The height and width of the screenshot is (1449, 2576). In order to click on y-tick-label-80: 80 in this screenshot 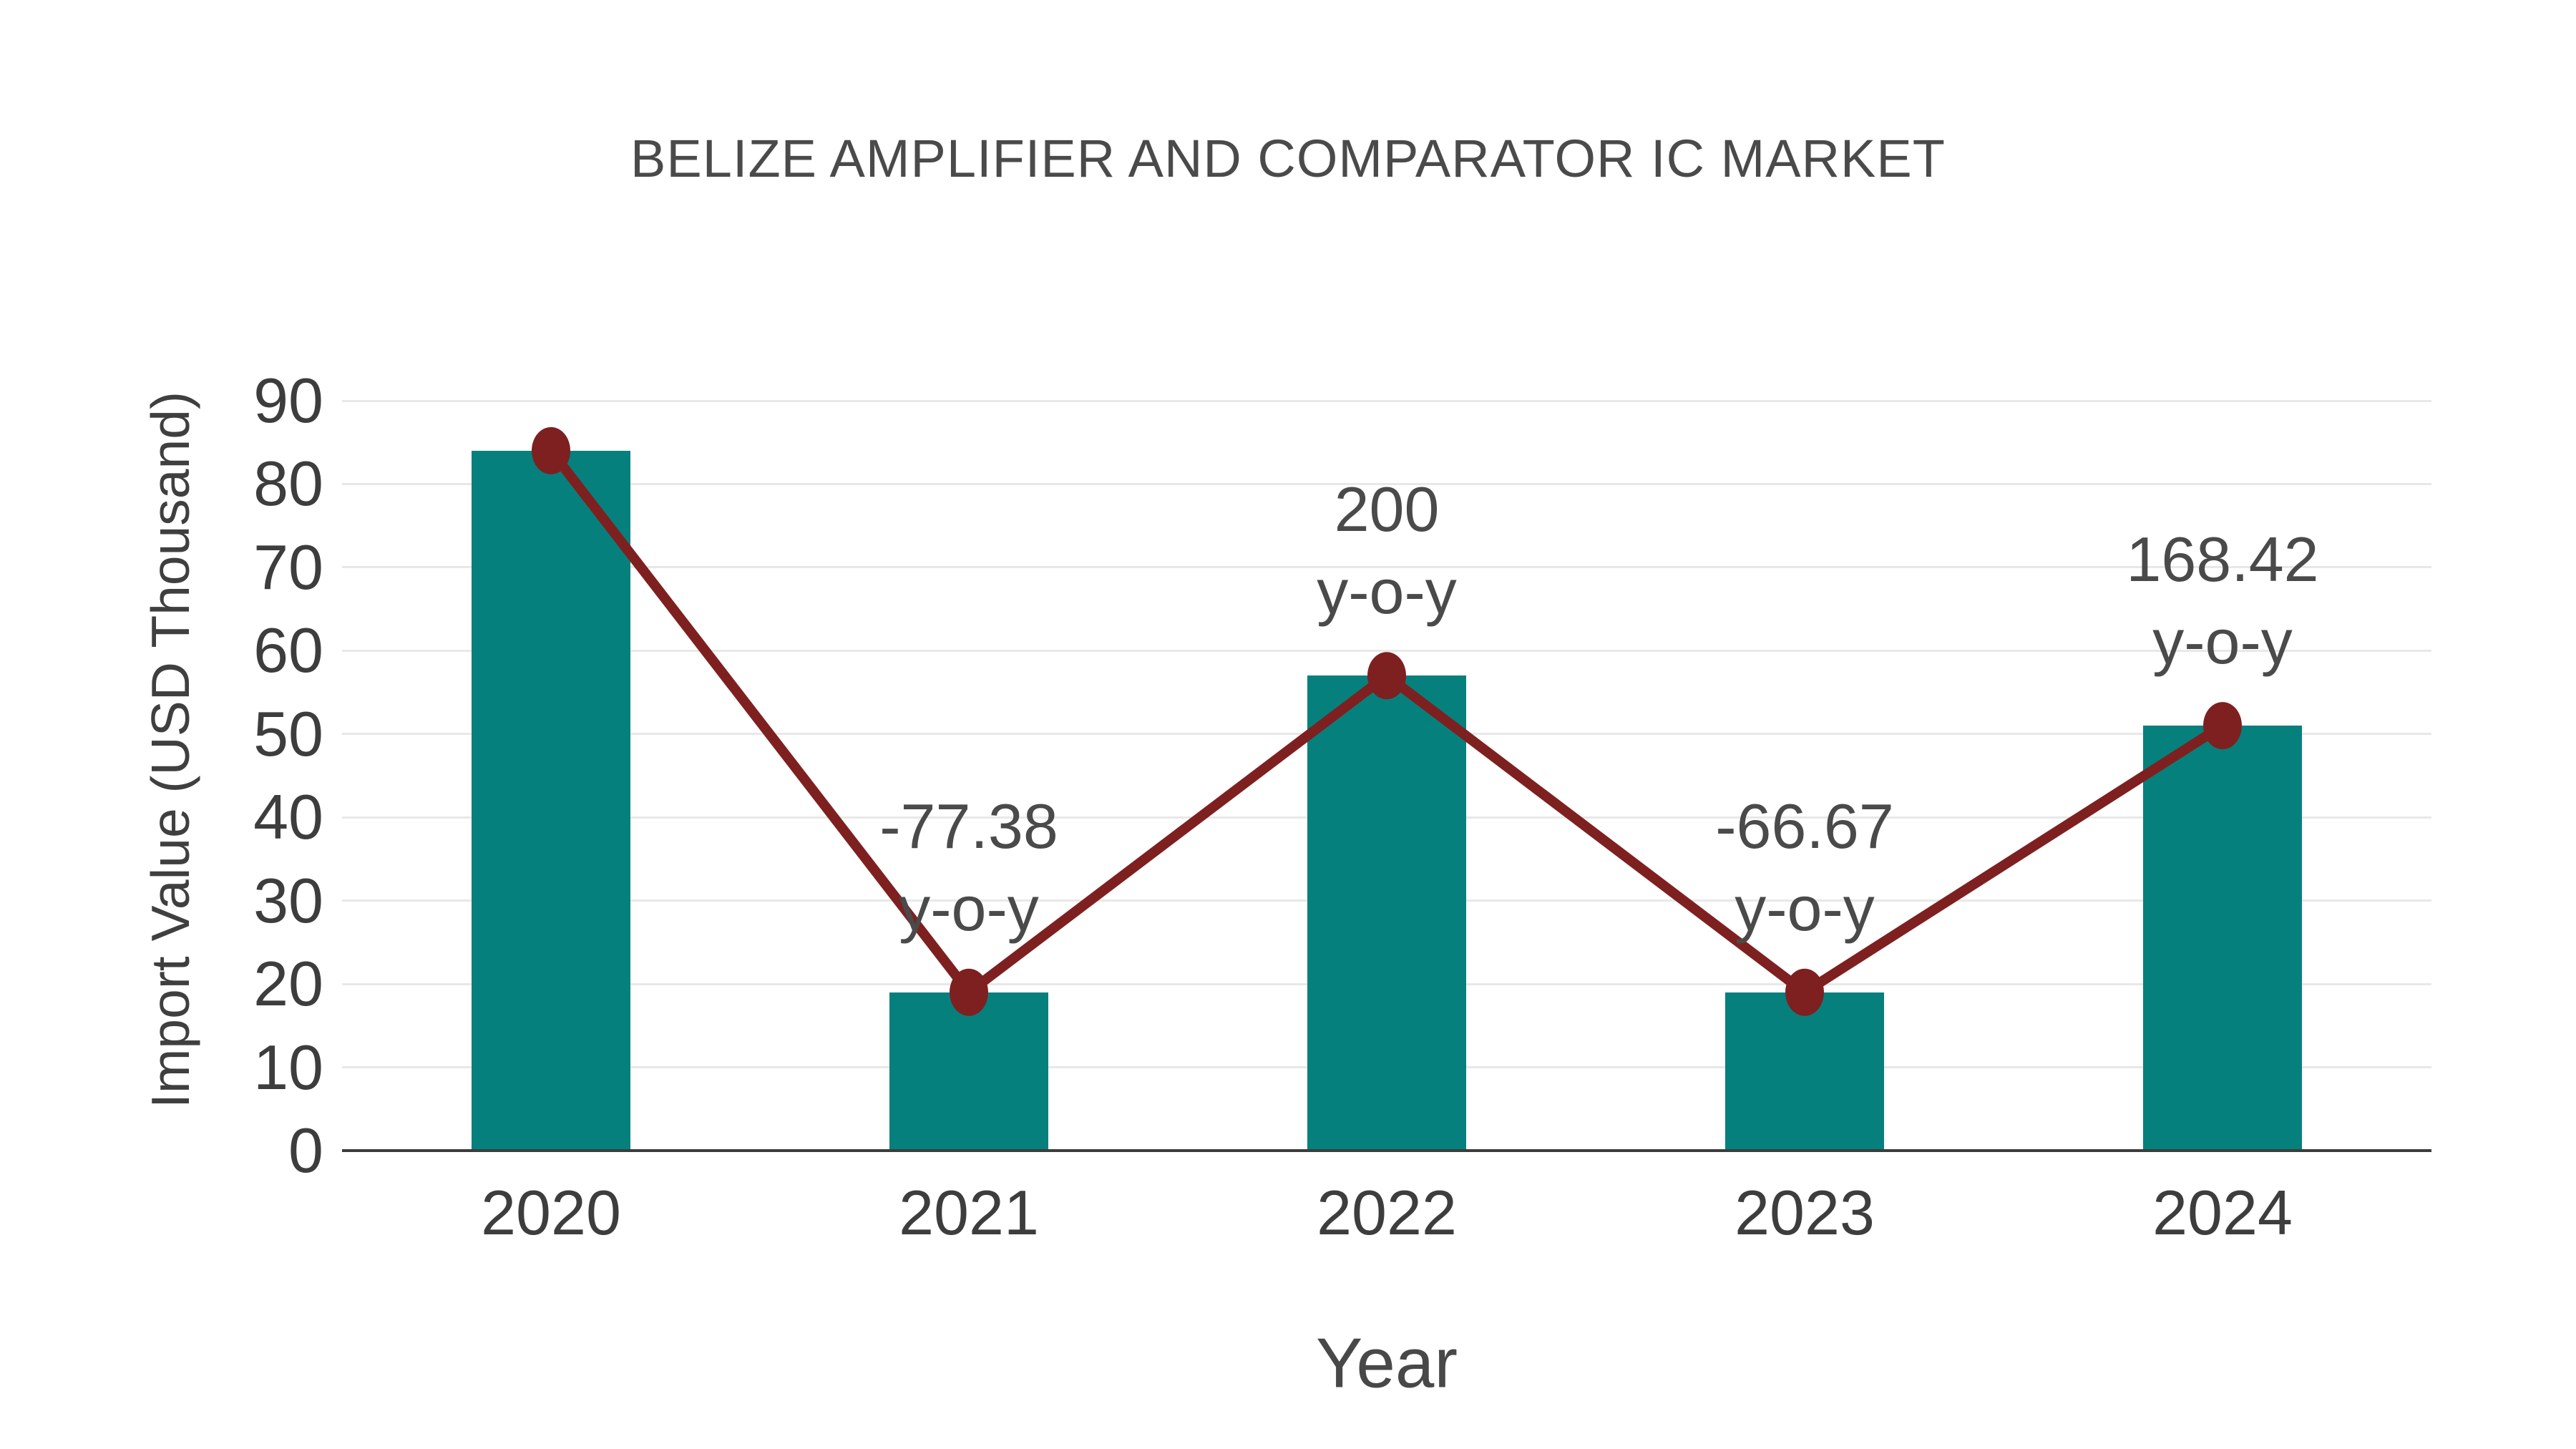, I will do `click(288, 483)`.